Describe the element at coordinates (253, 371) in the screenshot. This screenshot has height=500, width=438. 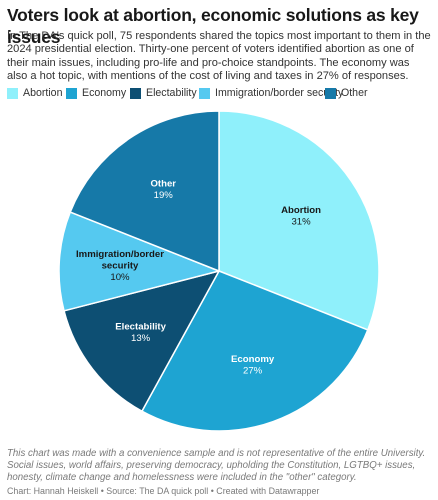
I see `slice-value-economy: 27%` at that location.